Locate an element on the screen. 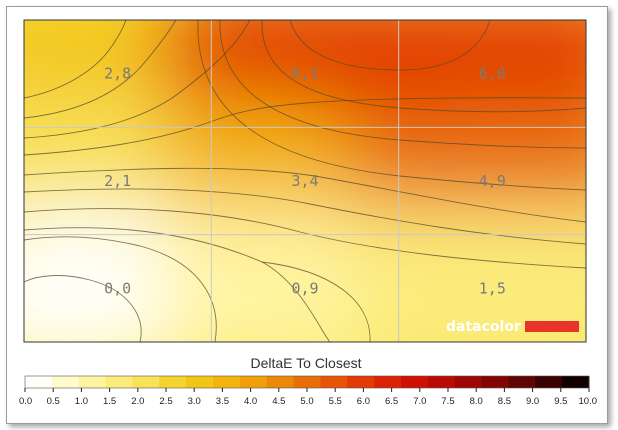 This screenshot has height=430, width=618. legend-tick-label: 3.0 is located at coordinates (194, 401).